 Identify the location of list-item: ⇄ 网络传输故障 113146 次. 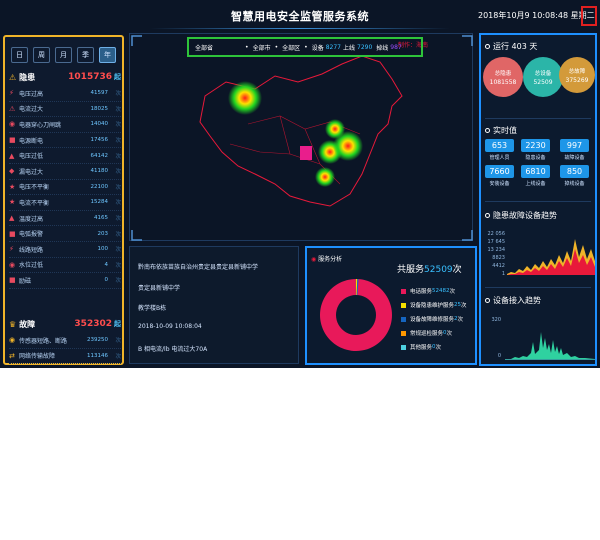
(65, 357).